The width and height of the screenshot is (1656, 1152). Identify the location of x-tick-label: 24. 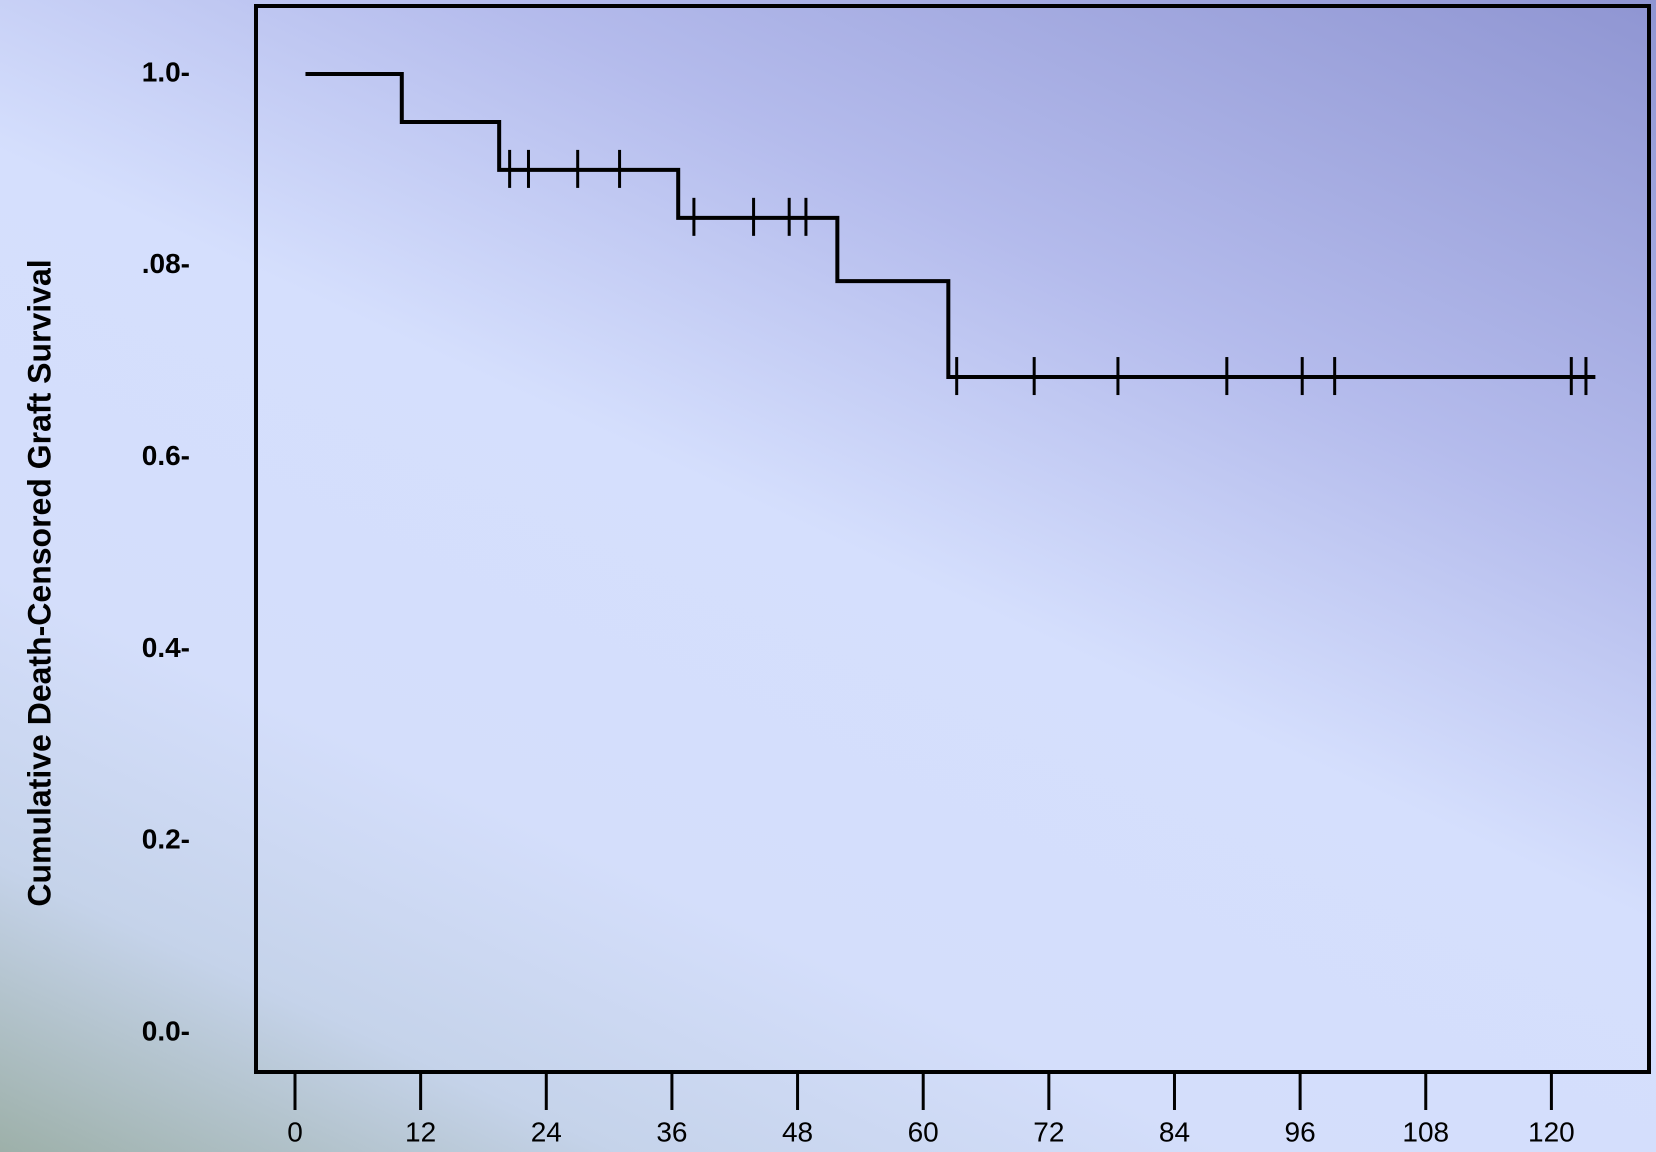
(546, 1131).